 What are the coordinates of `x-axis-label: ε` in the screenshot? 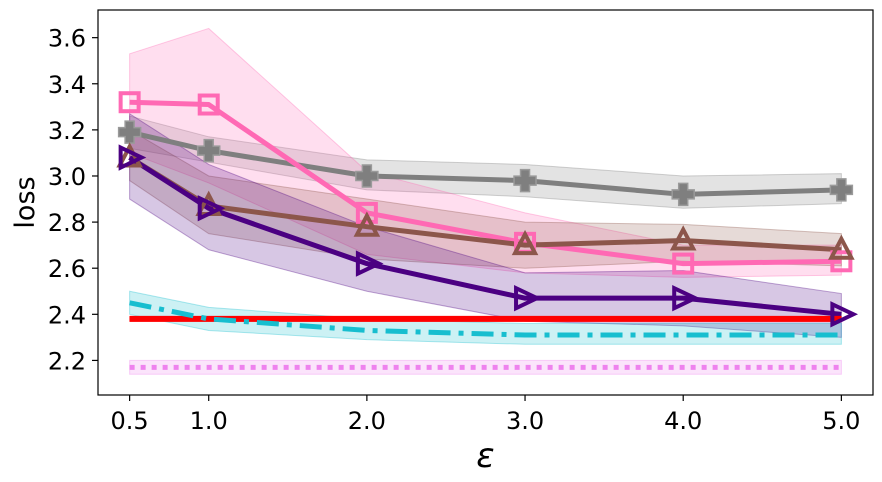 It's located at (485, 456).